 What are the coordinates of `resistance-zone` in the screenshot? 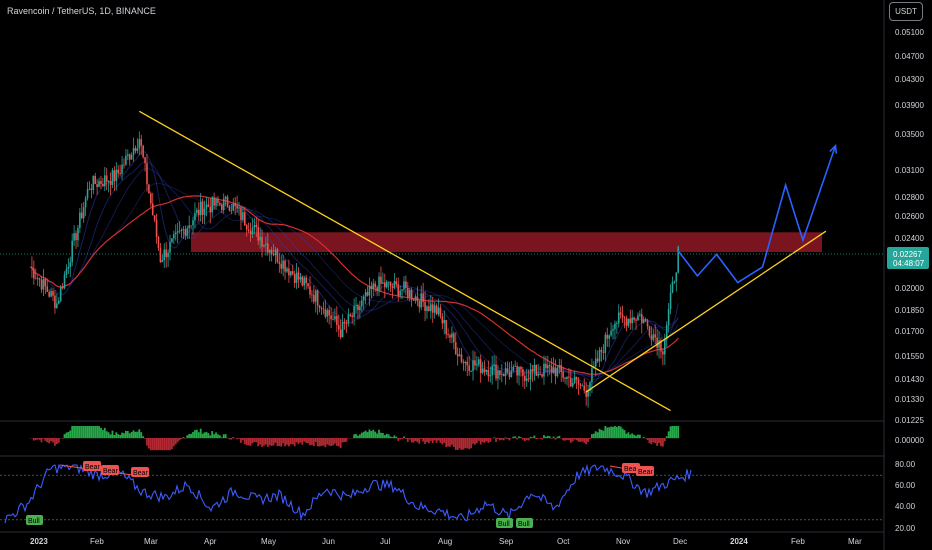 It's located at (506, 242).